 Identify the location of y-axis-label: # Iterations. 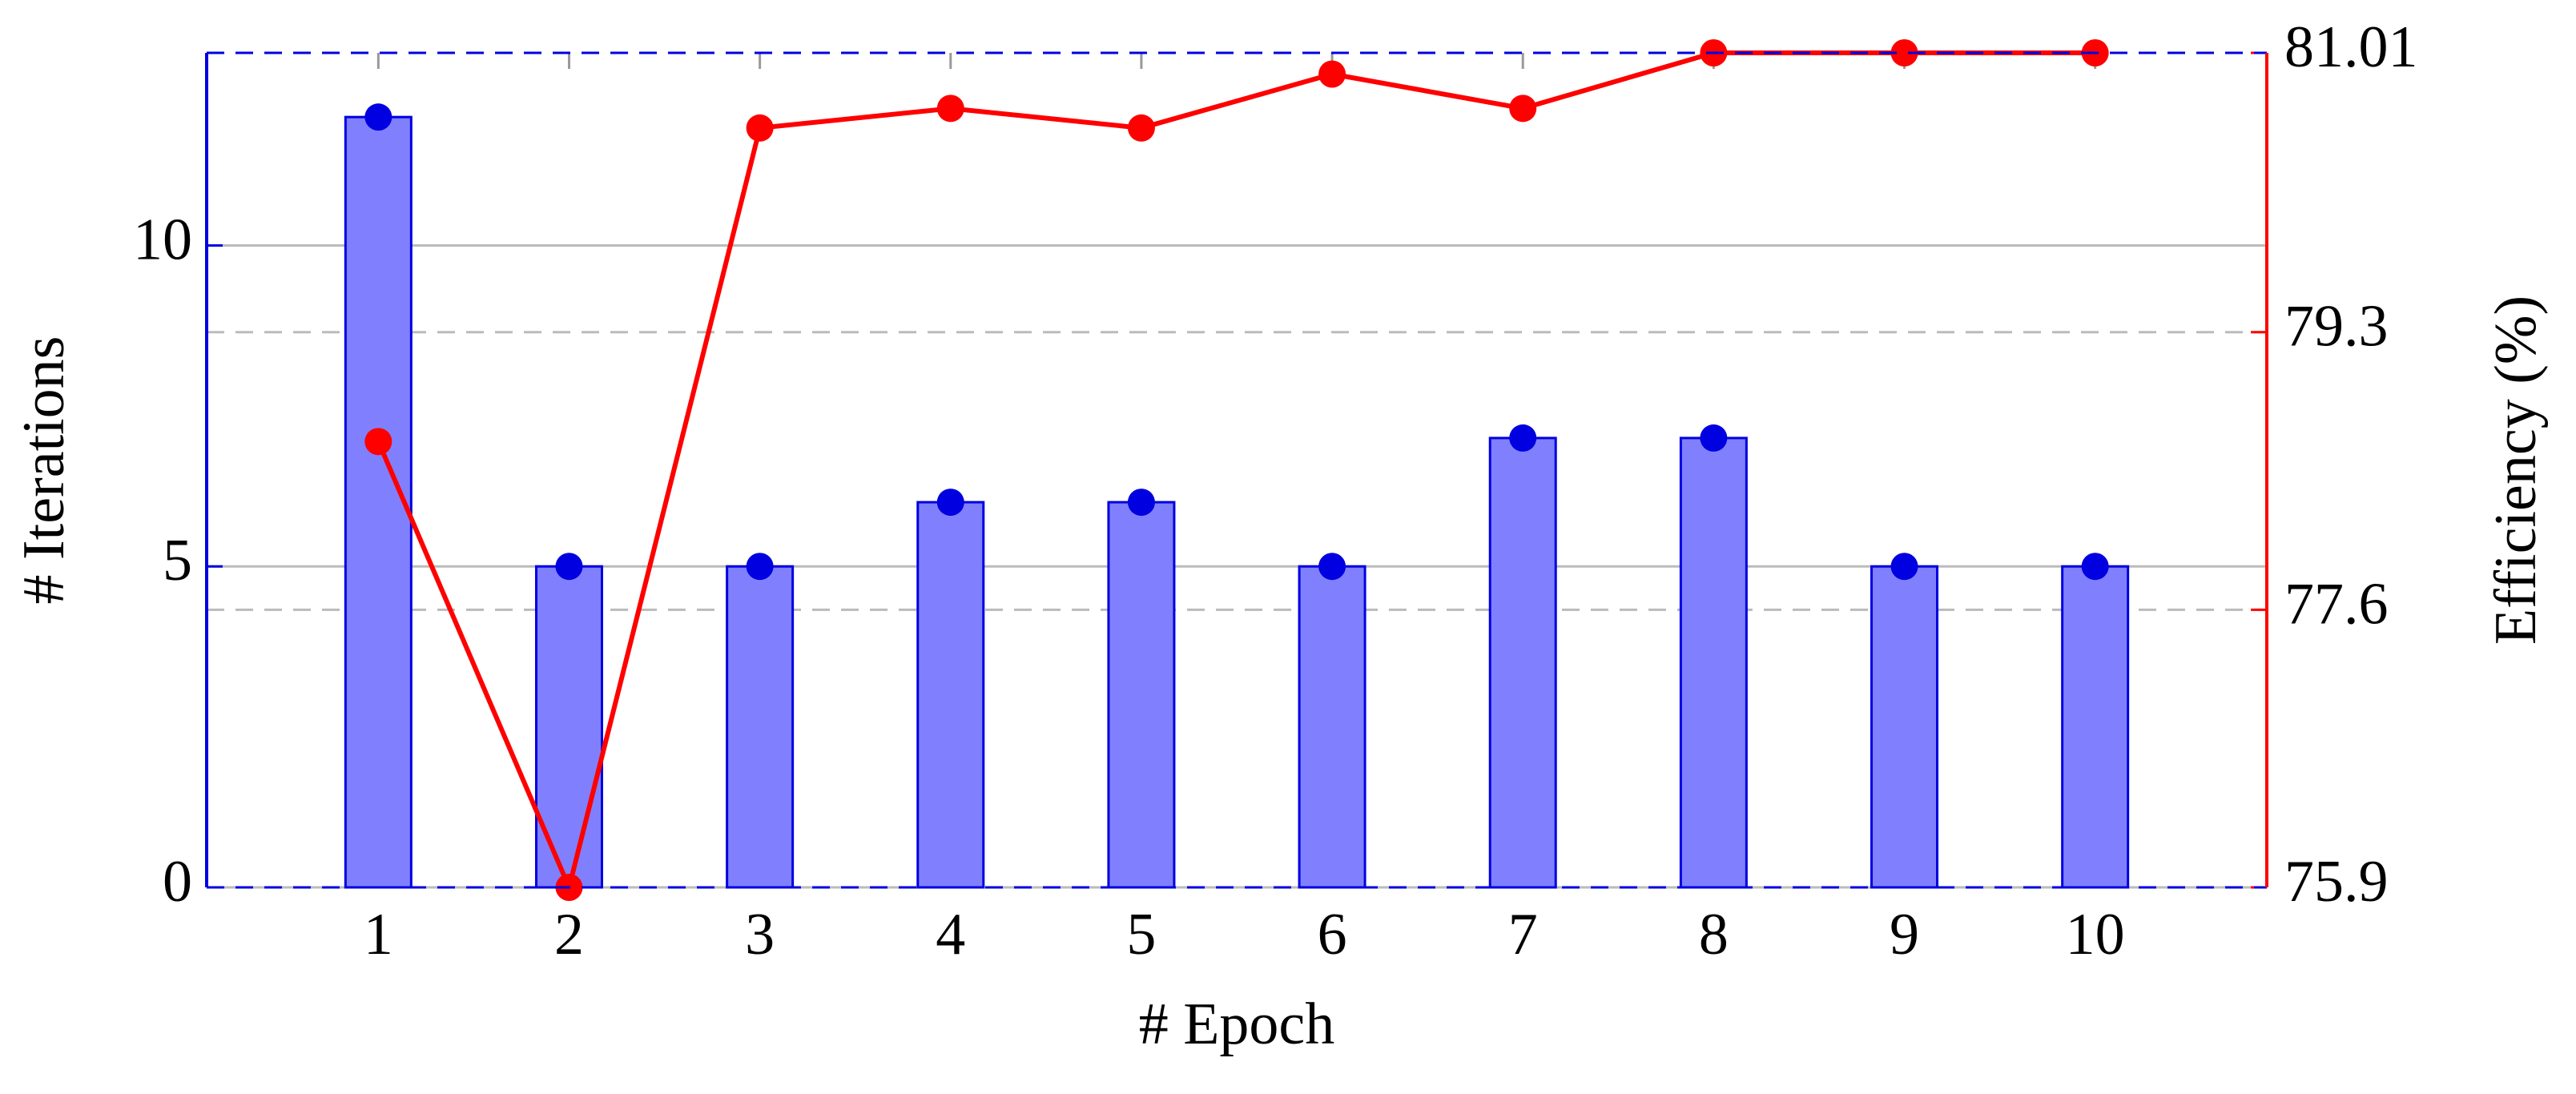
(44, 470).